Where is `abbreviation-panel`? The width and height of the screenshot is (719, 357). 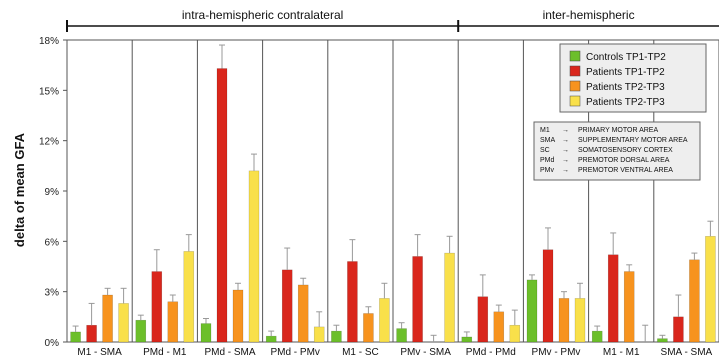 abbreviation-panel is located at coordinates (617, 151).